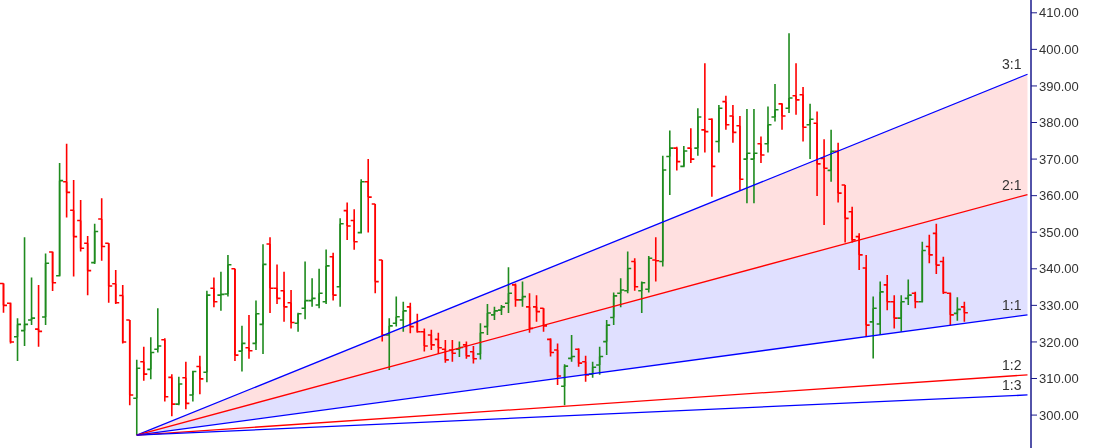 Image resolution: width=1096 pixels, height=448 pixels. What do you see at coordinates (1059, 196) in the screenshot?
I see `y-tick-label: 360.00` at bounding box center [1059, 196].